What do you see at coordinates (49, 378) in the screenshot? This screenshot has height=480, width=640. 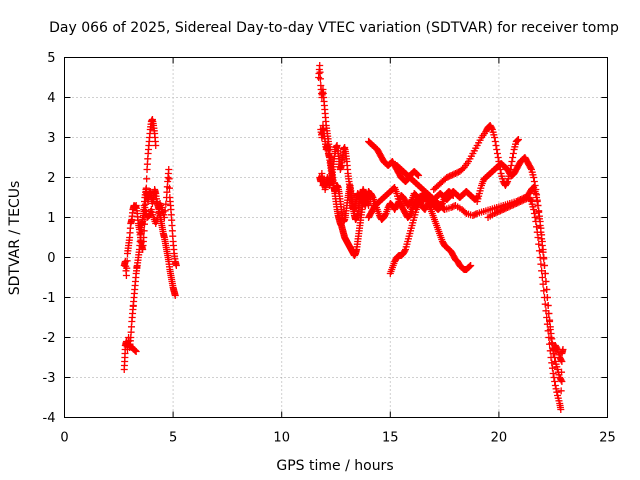 I see `y-tick-label: -3` at bounding box center [49, 378].